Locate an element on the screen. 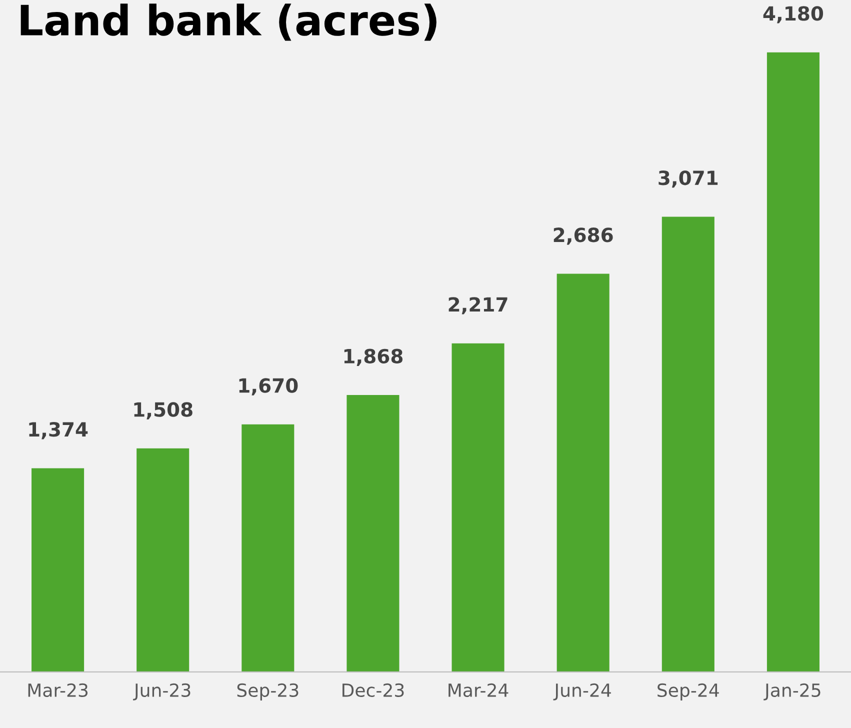 This screenshot has width=851, height=728. x-tick-label: Sep-23 is located at coordinates (267, 692).